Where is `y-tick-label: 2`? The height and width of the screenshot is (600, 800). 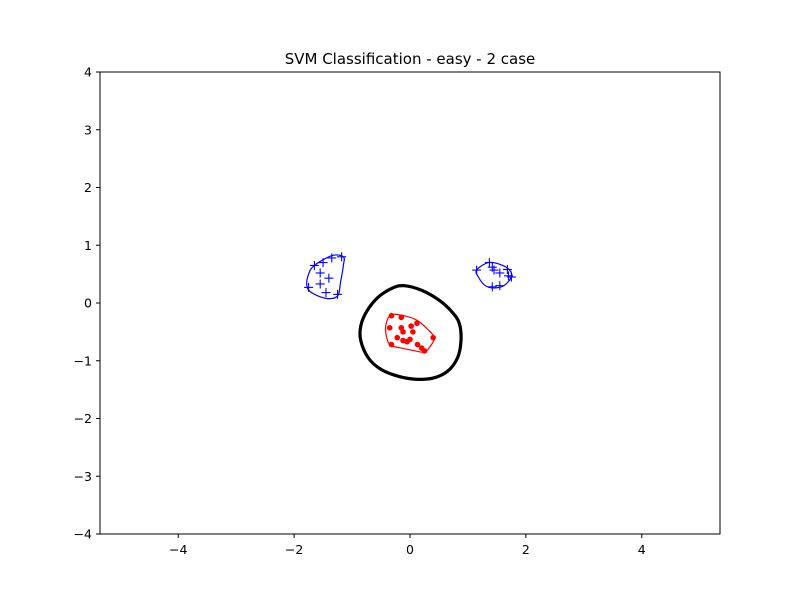 y-tick-label: 2 is located at coordinates (88, 187).